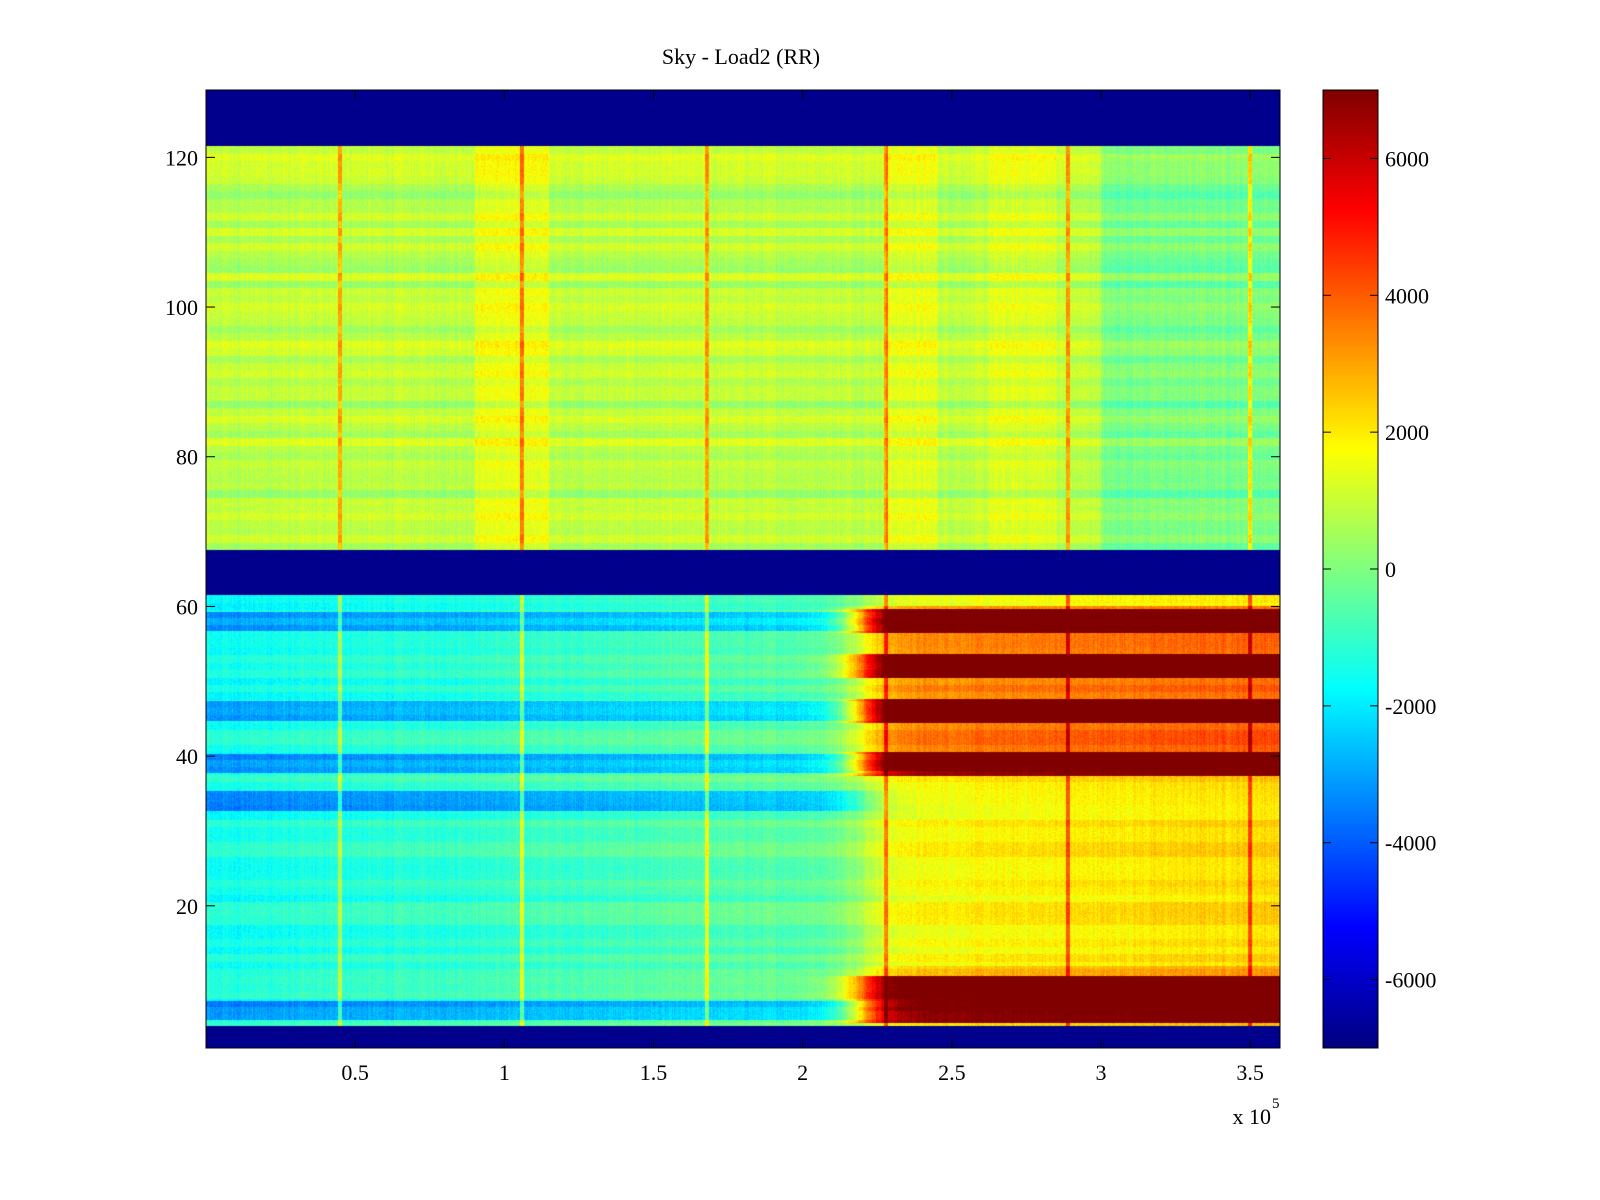  Describe the element at coordinates (187, 756) in the screenshot. I see `y-tick-label: 40` at that location.